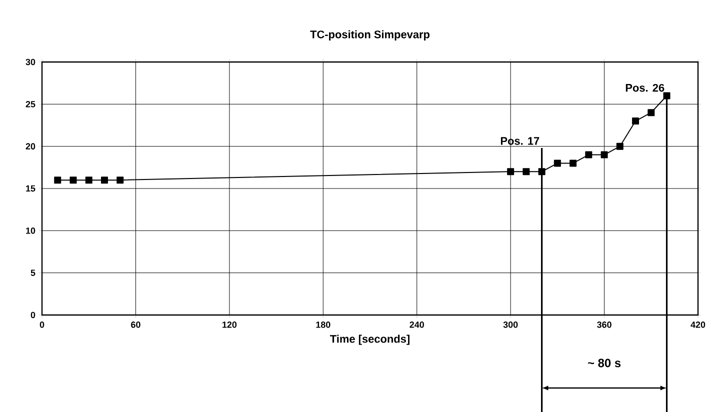 The image size is (709, 412). What do you see at coordinates (31, 146) in the screenshot?
I see `y-tick-label: 20` at bounding box center [31, 146].